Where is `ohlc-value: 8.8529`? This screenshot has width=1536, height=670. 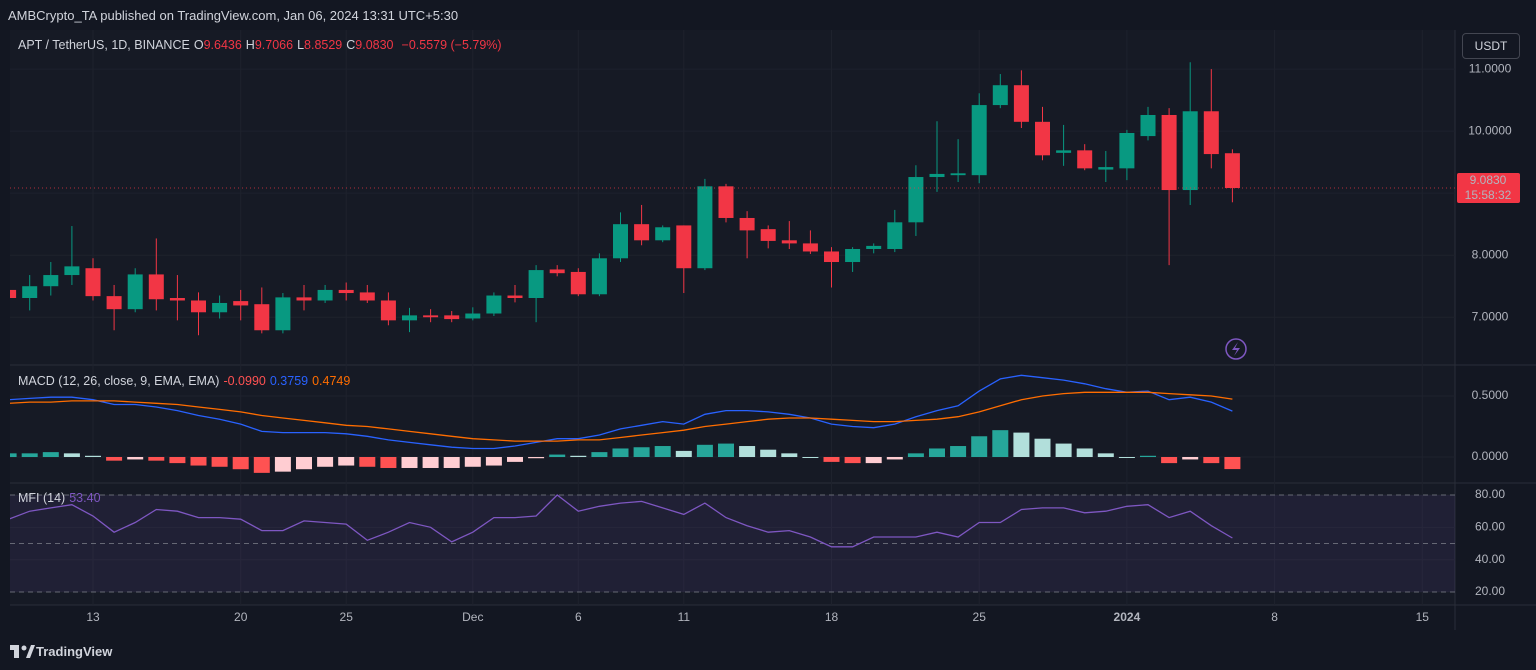
ohlc-value: 8.8529 is located at coordinates (323, 45).